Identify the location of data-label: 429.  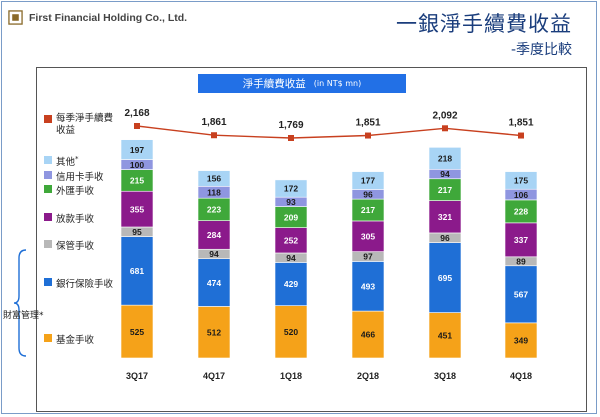
(291, 284).